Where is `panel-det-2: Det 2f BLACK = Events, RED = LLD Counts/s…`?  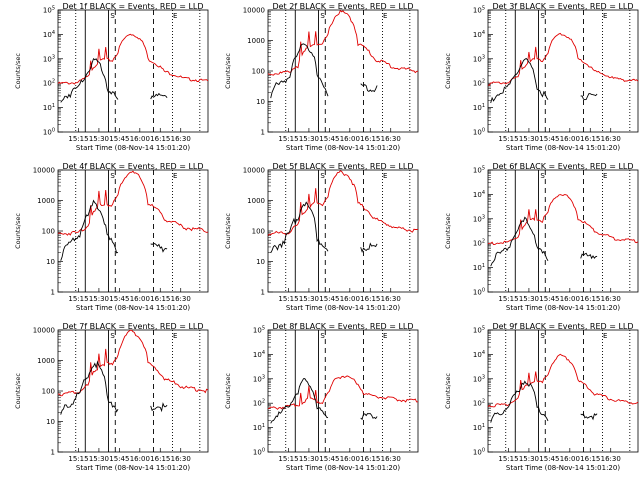
panel-det-2: Det 2f BLACK = Events, RED = LLD Counts/s… is located at coordinates (321, 77).